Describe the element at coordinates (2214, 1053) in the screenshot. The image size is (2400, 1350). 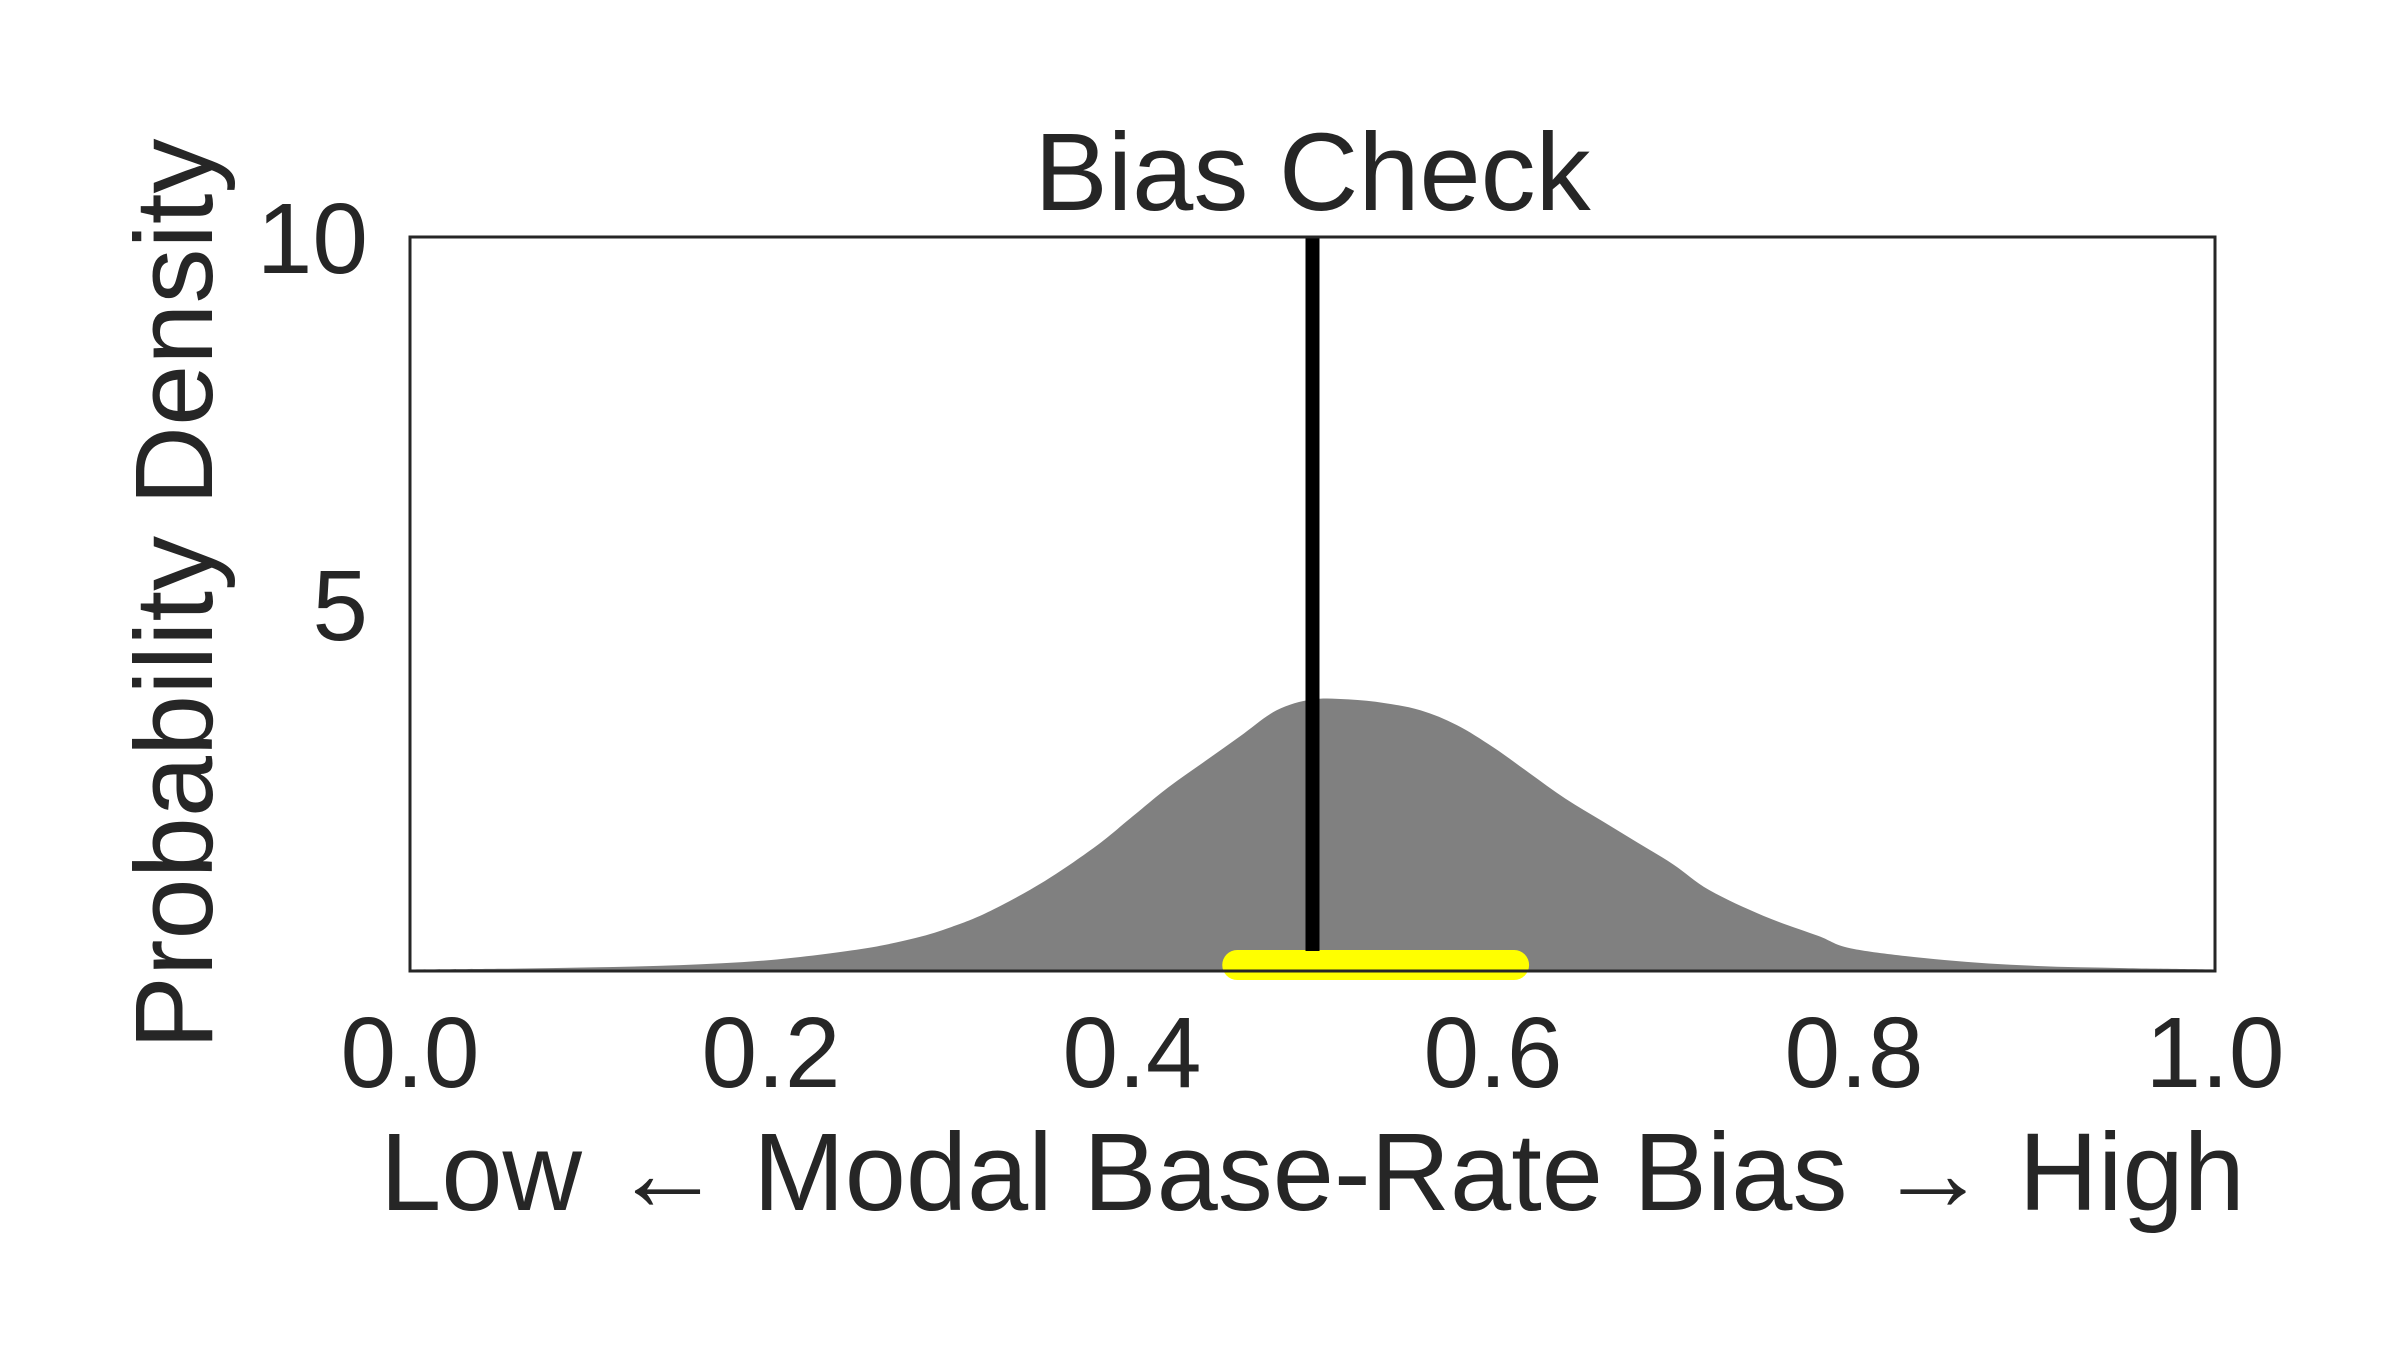
I see `x-tick-label: 1.0` at that location.